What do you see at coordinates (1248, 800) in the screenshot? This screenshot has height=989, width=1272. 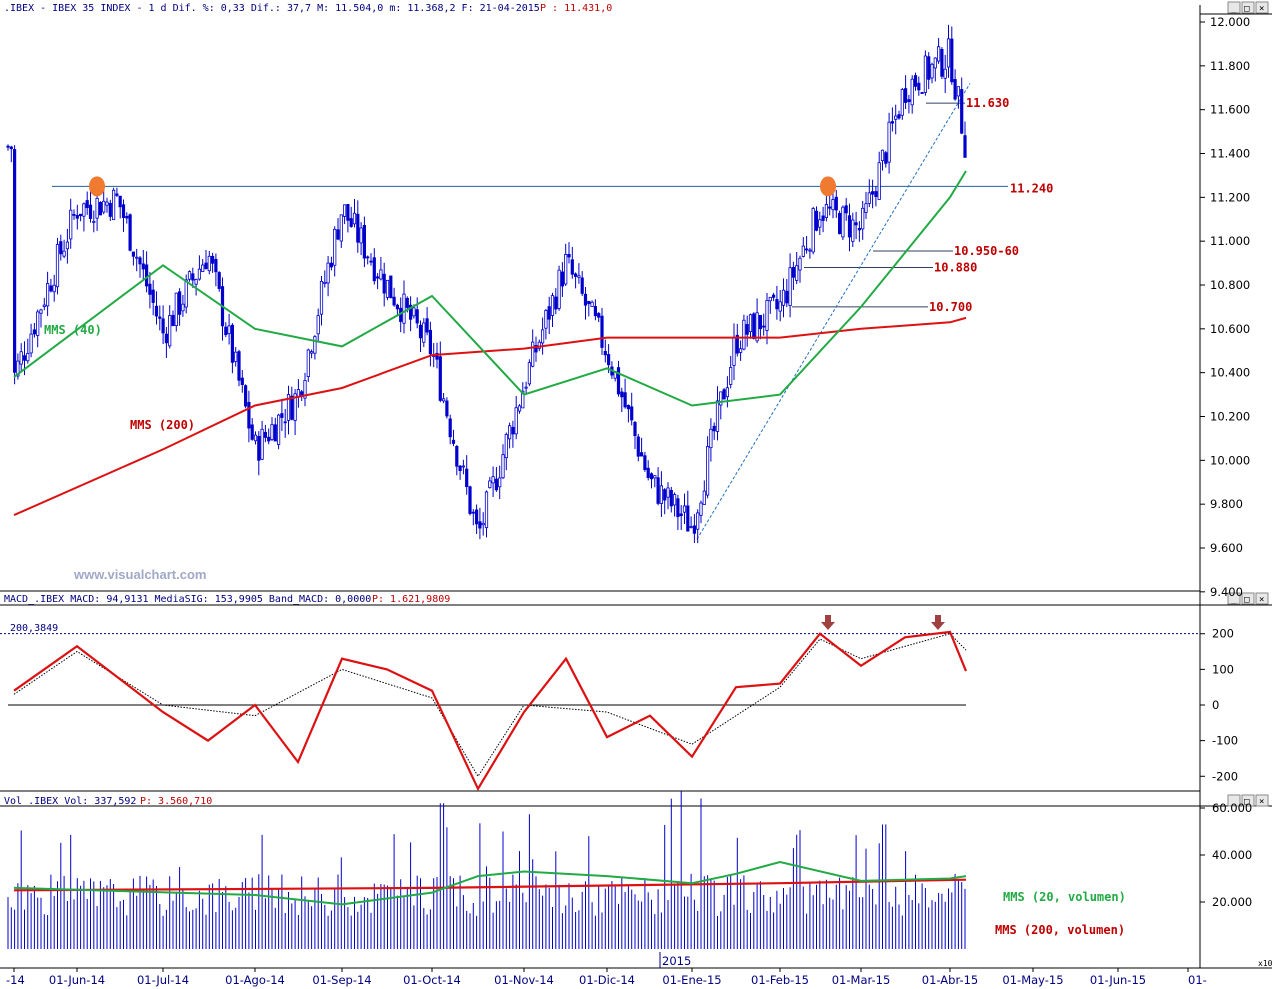 I see `window-buttons-vol: _ □ ×` at bounding box center [1248, 800].